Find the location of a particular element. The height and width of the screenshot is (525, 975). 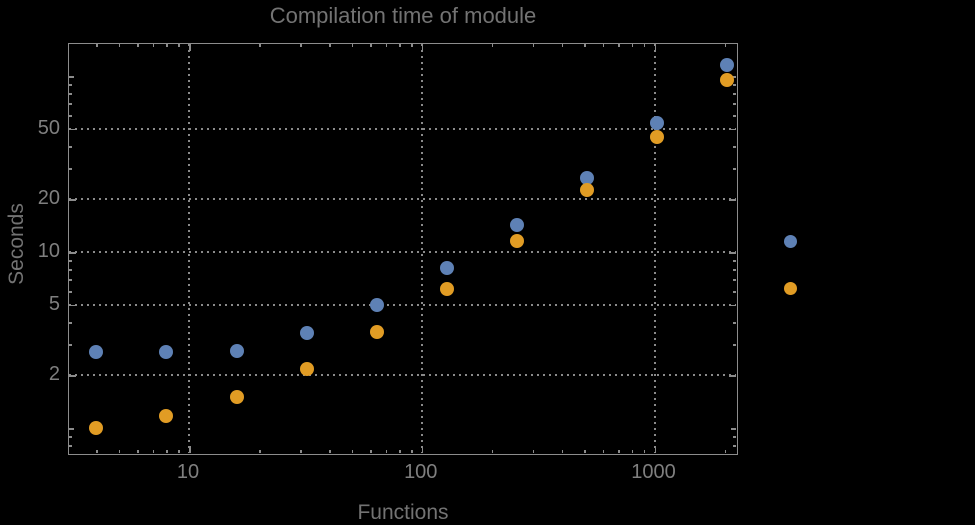

y-tick-label: 50 is located at coordinates (48, 127).